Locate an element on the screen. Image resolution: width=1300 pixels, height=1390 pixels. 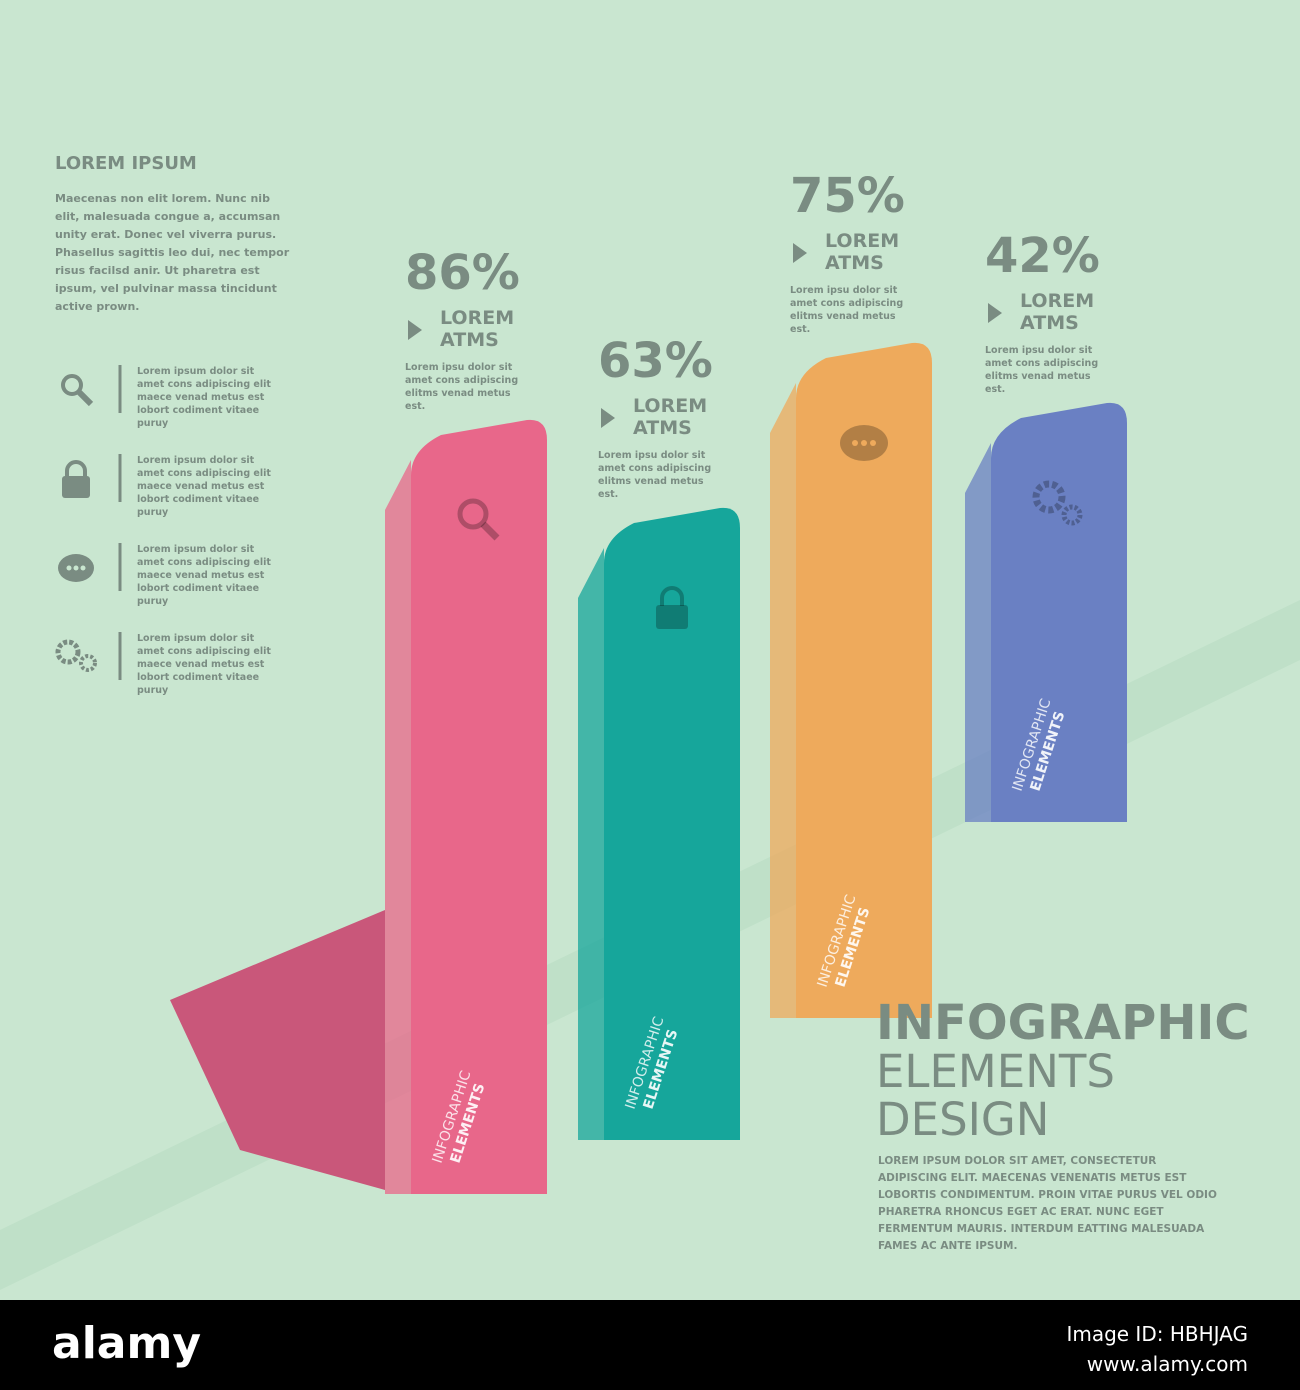
watermark-bar: alamy Image ID: HBHJAG www.alamy.com is located at coordinates (650, 1345).